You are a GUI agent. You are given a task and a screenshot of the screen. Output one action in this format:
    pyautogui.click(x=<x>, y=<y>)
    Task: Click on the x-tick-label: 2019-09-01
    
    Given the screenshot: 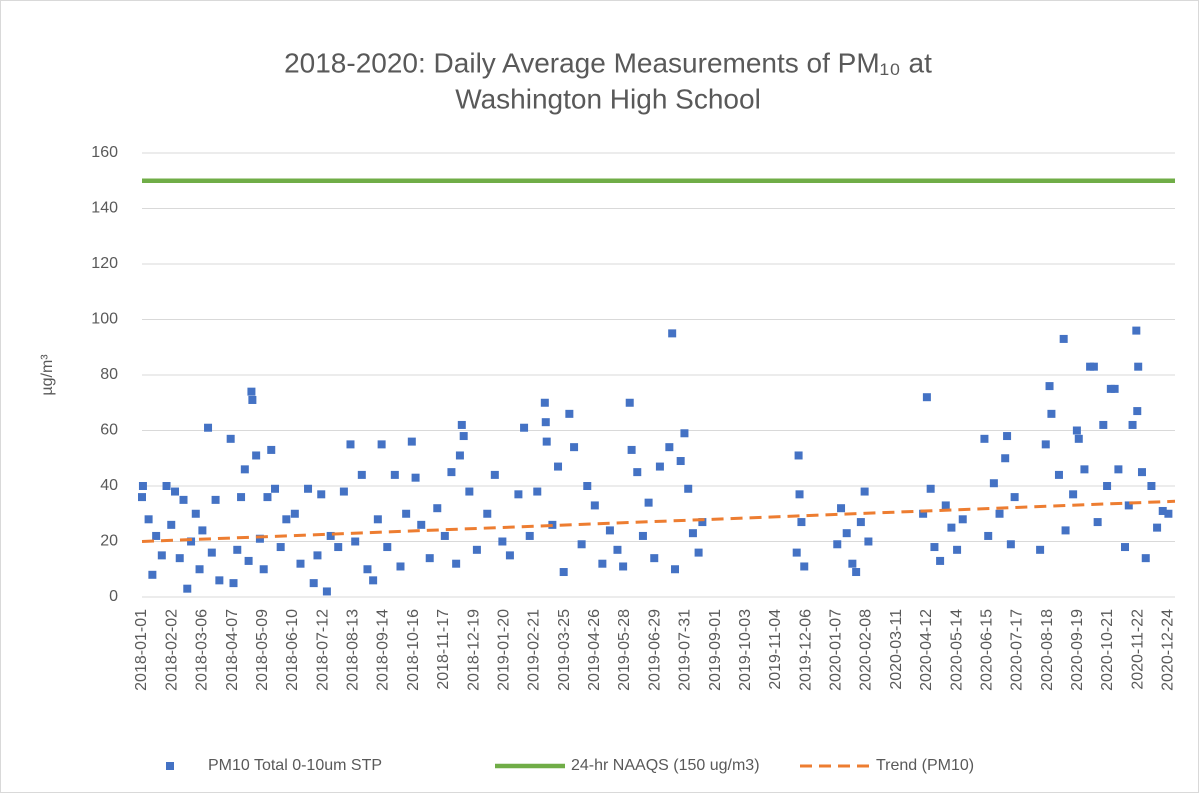 What is the action you would take?
    pyautogui.click(x=715, y=650)
    